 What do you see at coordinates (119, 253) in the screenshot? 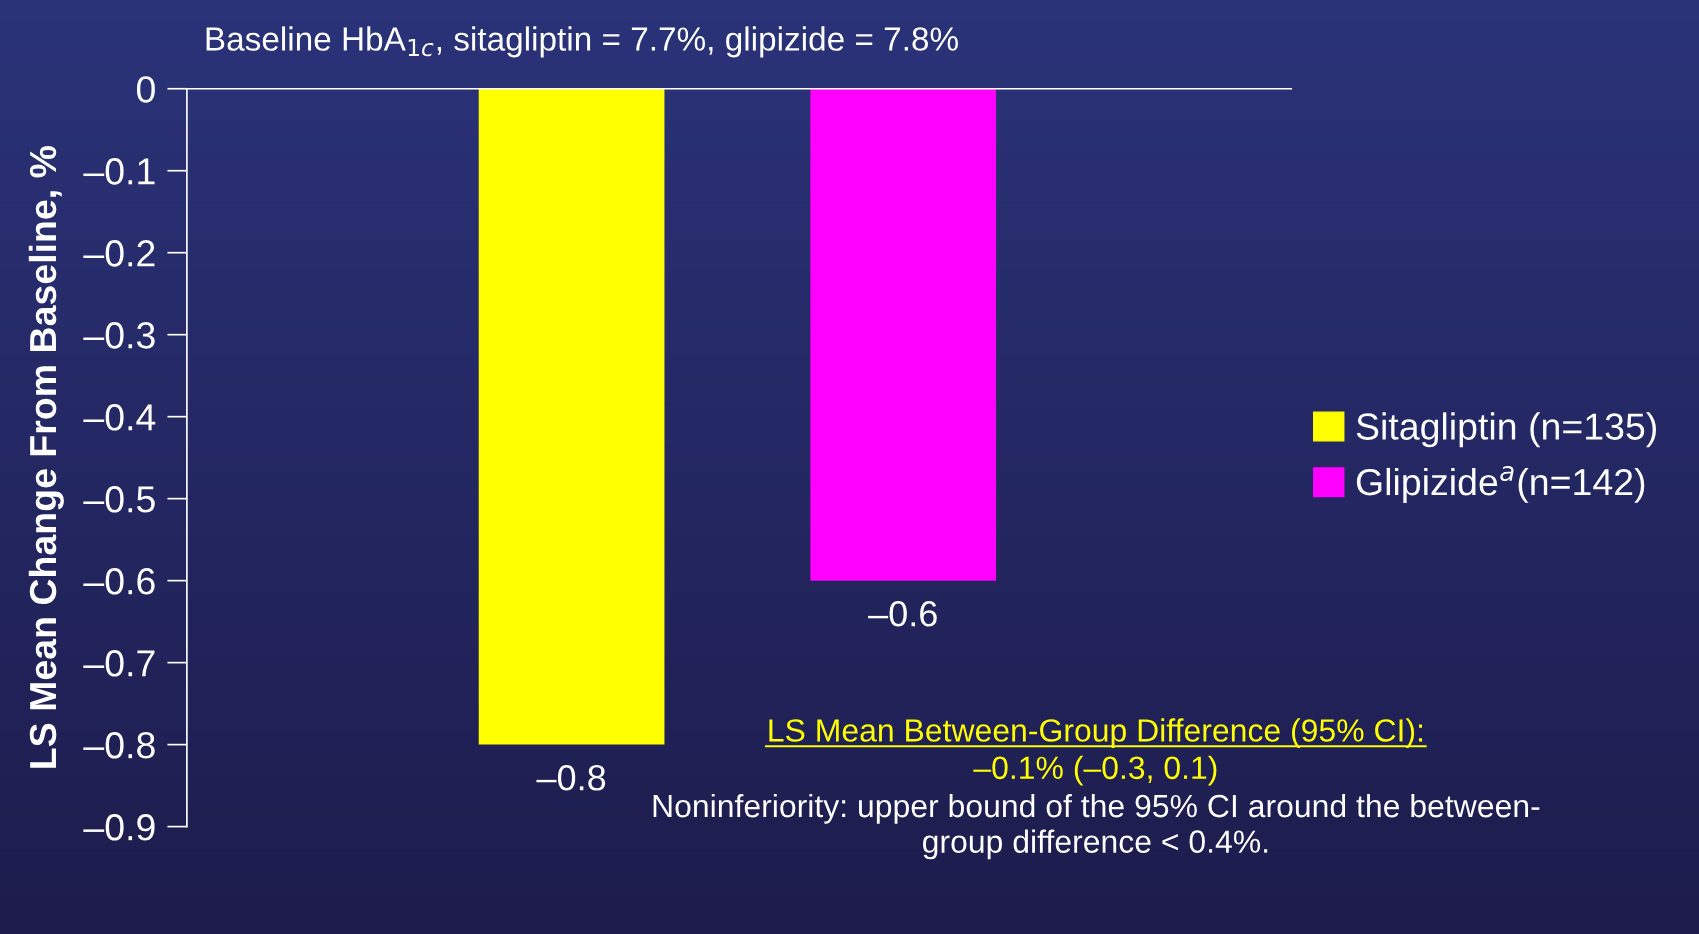
I see `y-tick-label: –0.2` at bounding box center [119, 253].